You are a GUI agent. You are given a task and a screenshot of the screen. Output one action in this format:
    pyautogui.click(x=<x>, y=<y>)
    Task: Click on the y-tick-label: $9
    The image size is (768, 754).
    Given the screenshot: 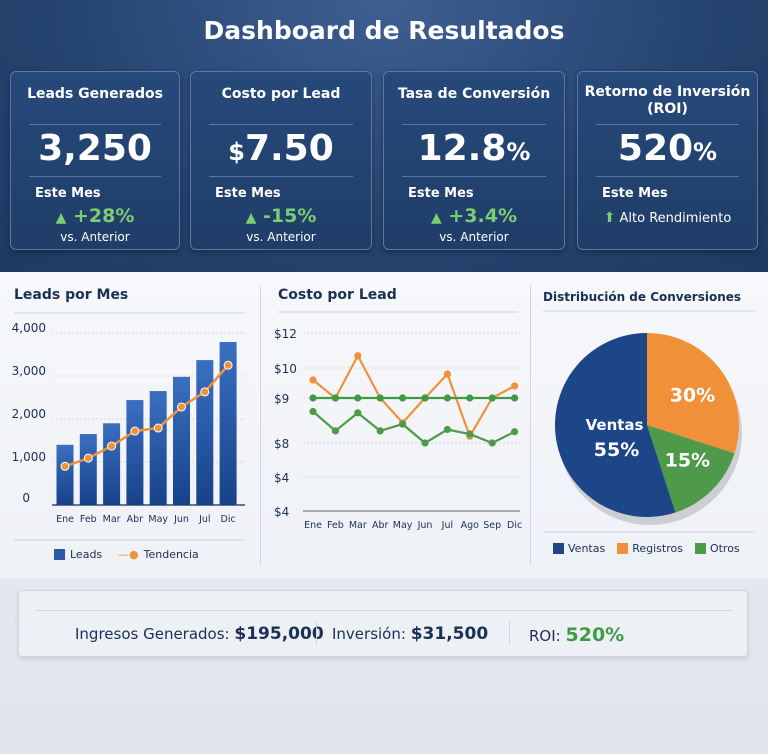 What is the action you would take?
    pyautogui.click(x=281, y=399)
    